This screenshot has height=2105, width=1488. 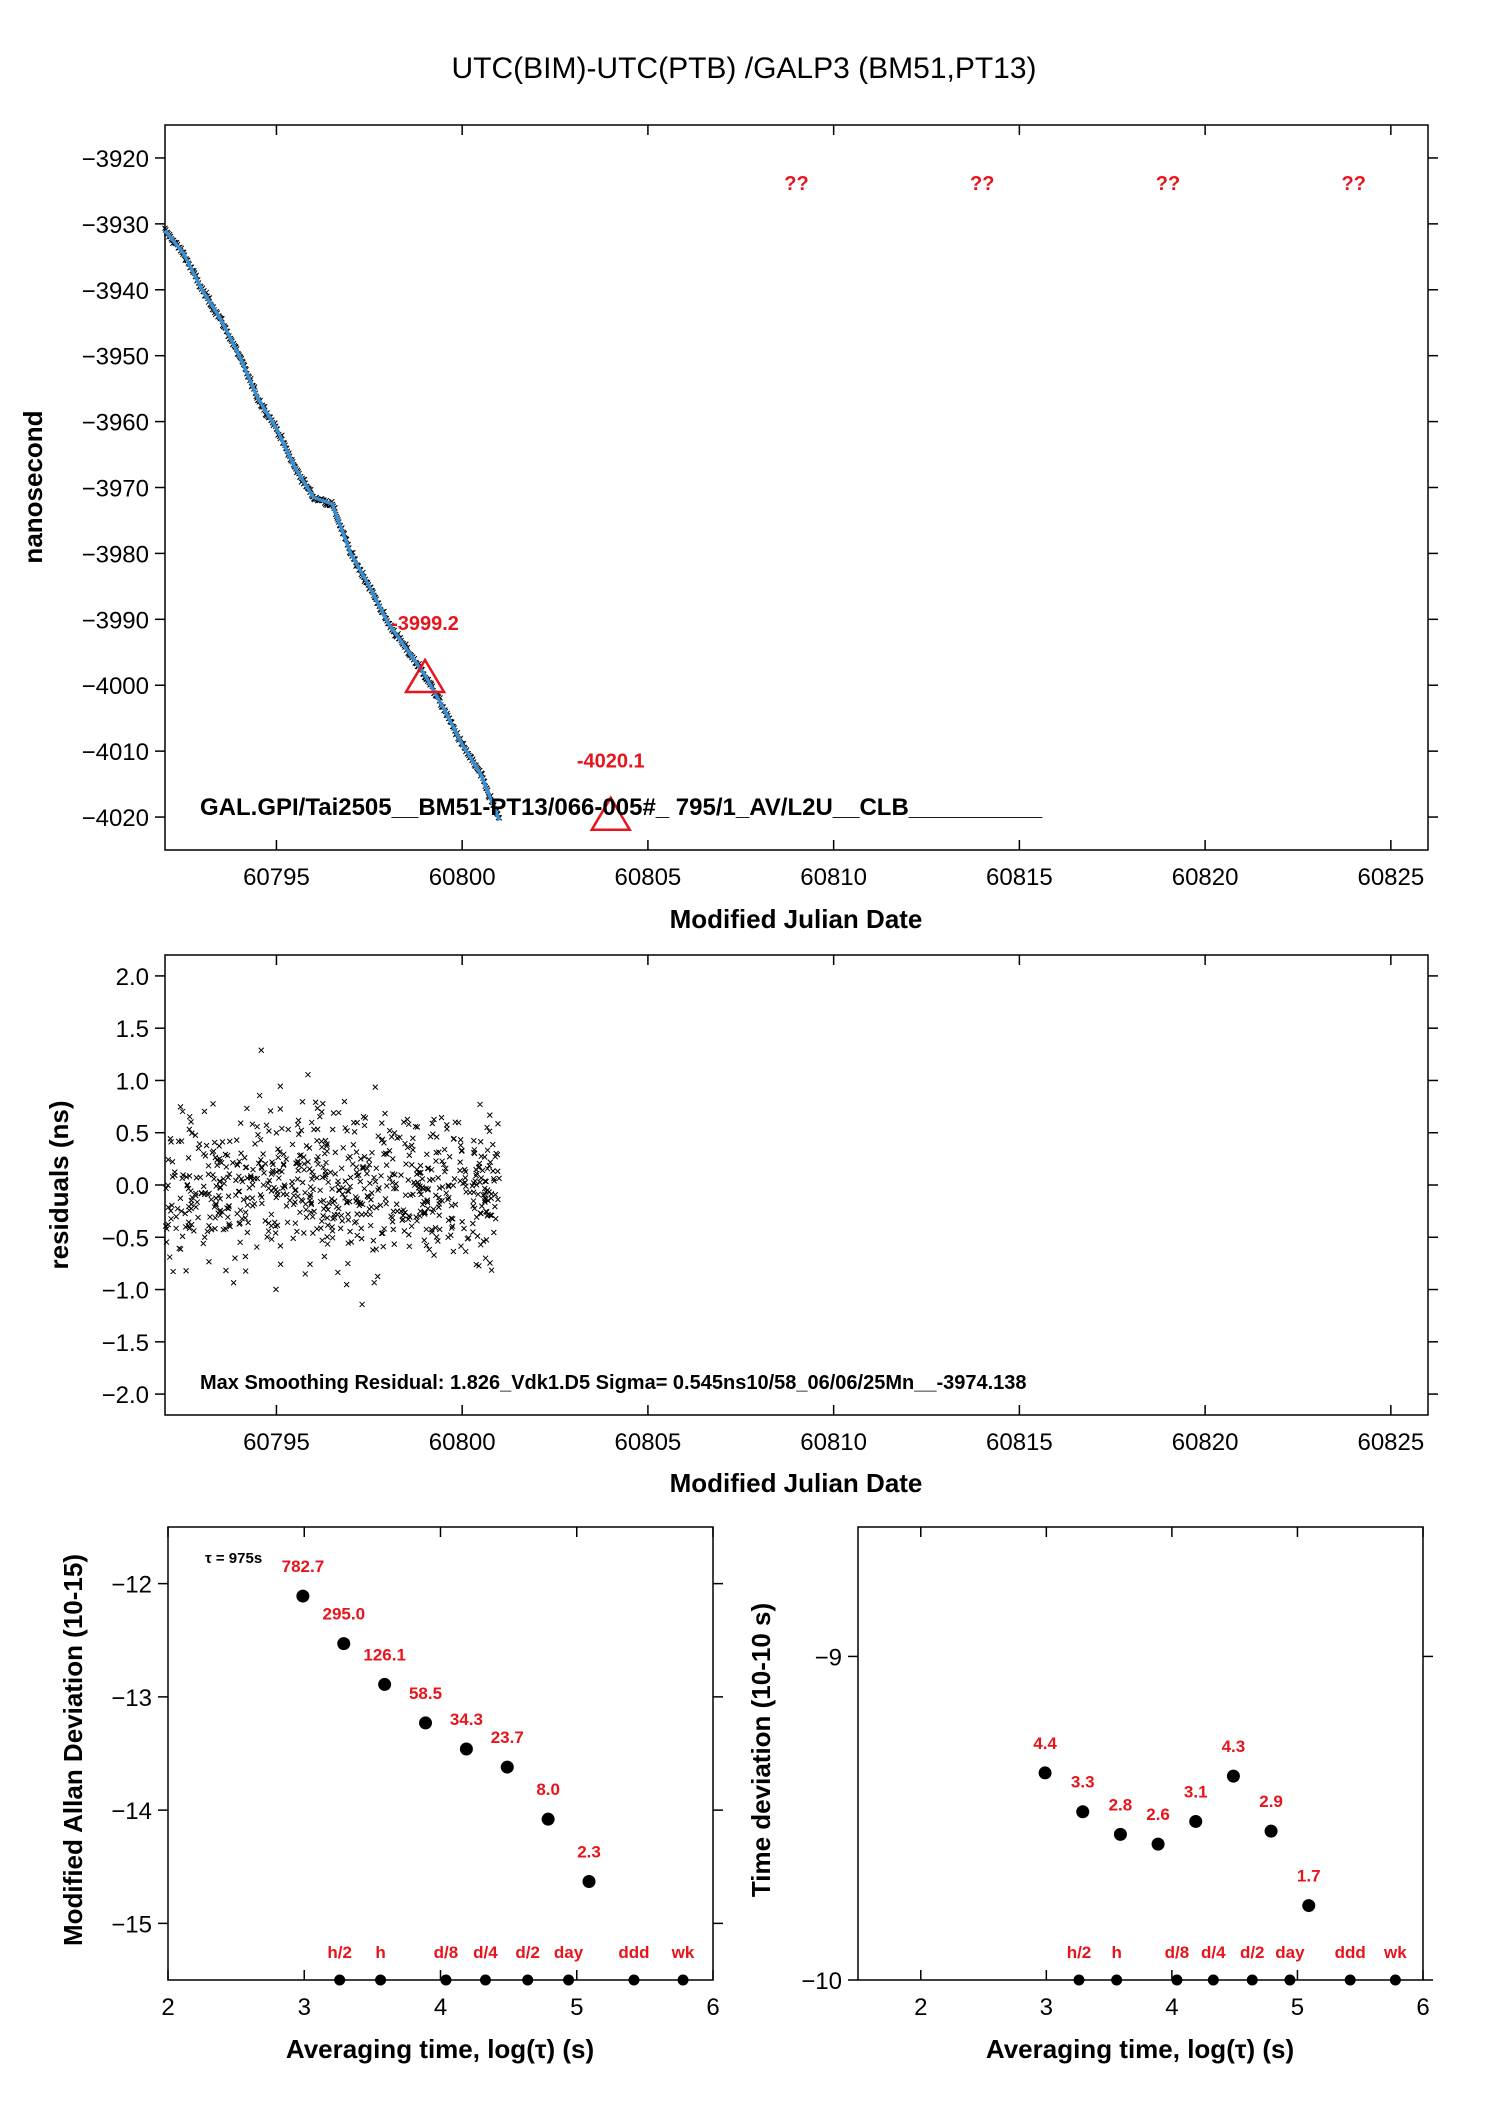 I want to click on time-series-ytick-label: −3930, so click(x=115, y=225).